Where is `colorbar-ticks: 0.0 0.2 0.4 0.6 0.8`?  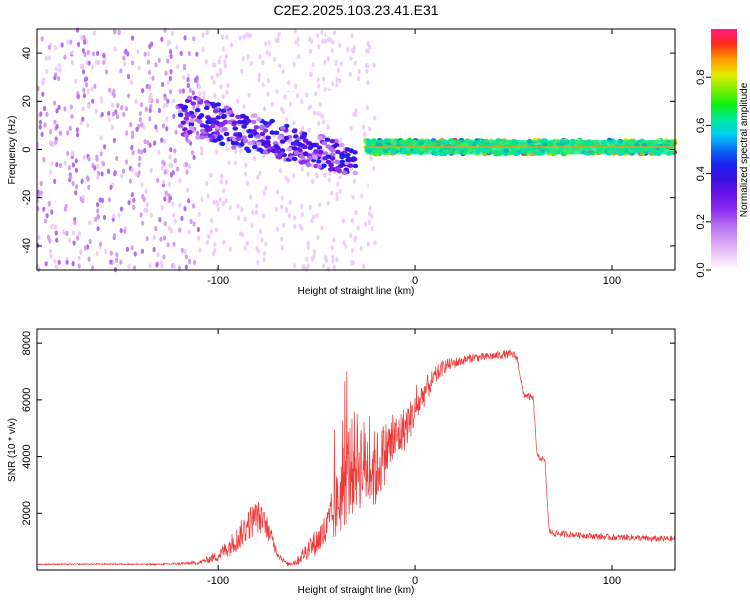
colorbar-ticks: 0.0 0.2 0.4 0.6 0.8 is located at coordinates (703, 174).